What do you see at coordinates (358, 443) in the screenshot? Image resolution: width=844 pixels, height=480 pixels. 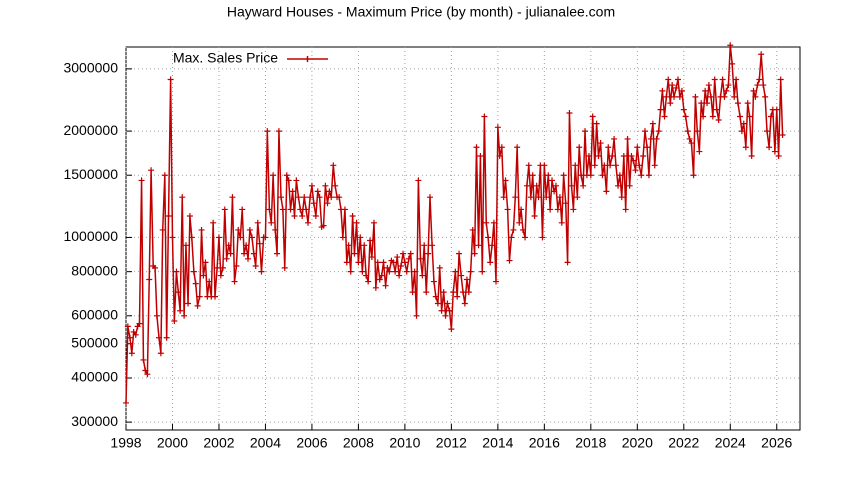 I see `x-tick-label: 2008` at bounding box center [358, 443].